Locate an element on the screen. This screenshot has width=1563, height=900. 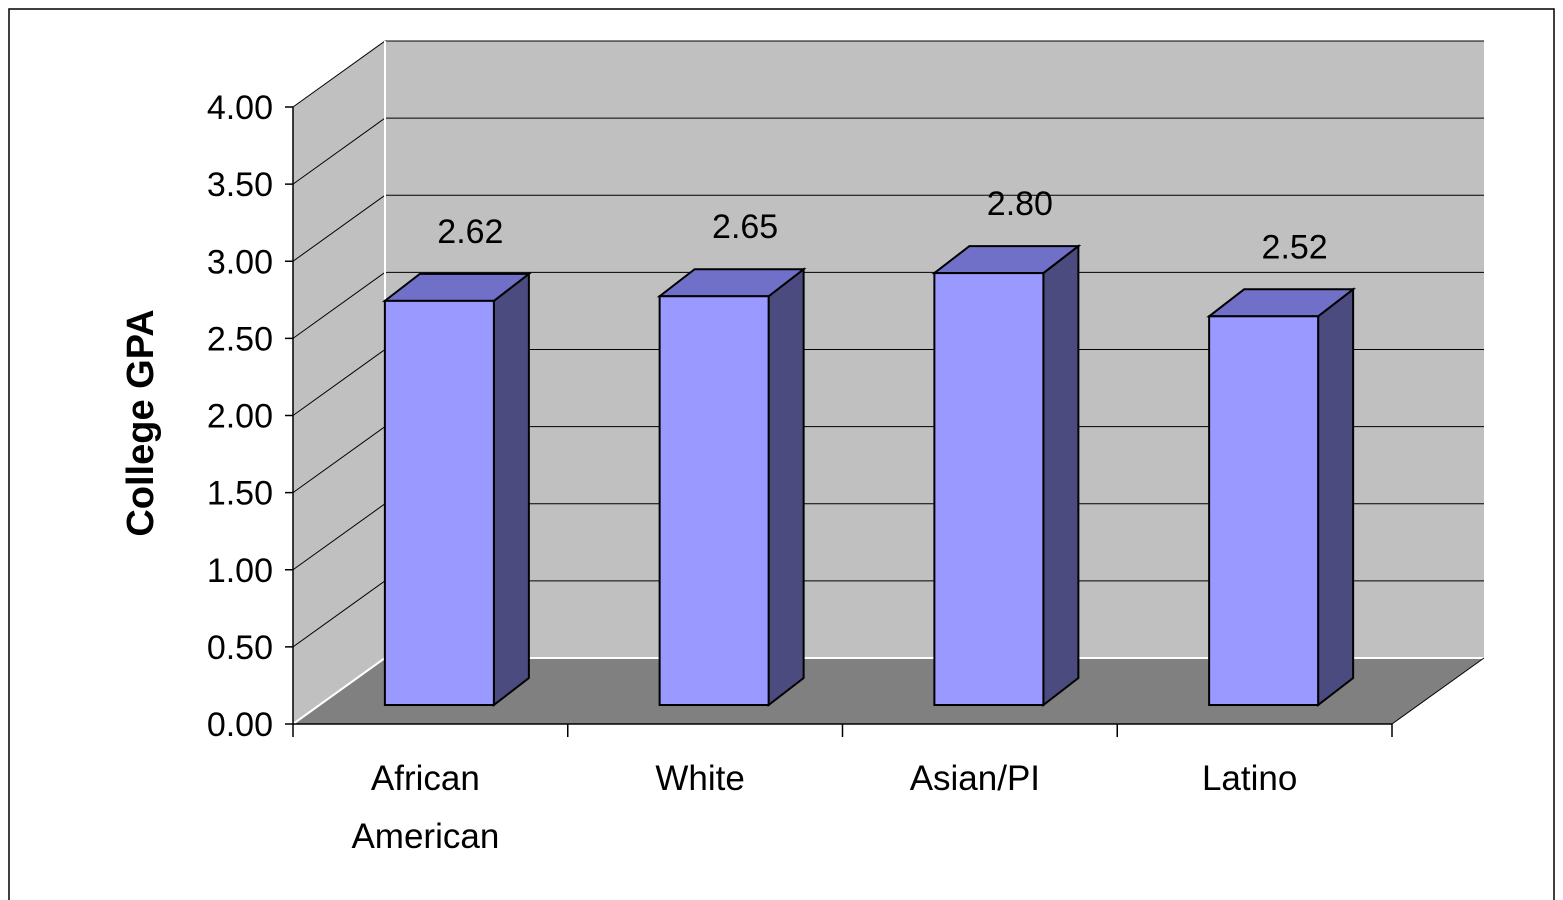
y-tick-label: 3.00 is located at coordinates (240, 262).